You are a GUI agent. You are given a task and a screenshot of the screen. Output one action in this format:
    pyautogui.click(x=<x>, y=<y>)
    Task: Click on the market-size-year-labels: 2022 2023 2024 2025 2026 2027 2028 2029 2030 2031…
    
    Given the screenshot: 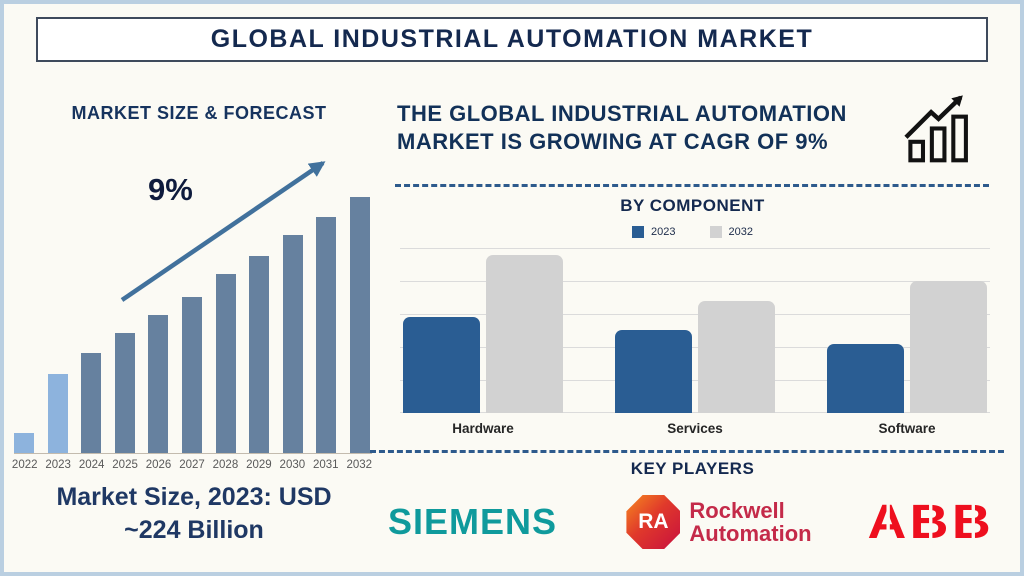 What is the action you would take?
    pyautogui.click(x=192, y=465)
    